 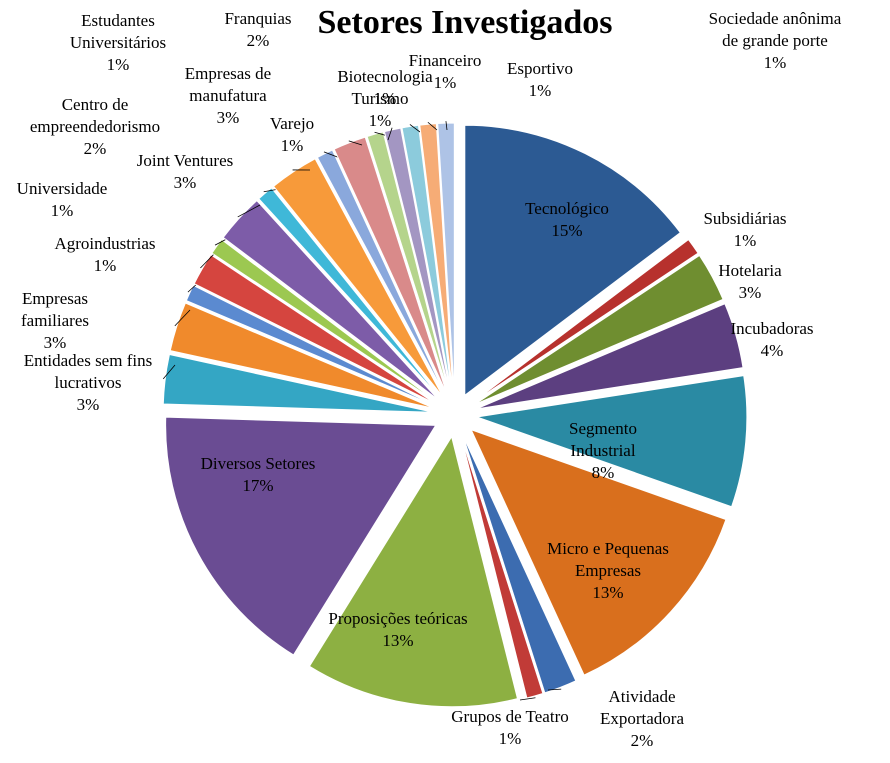 I want to click on slice-label: Turismo 1%, so click(x=380, y=110).